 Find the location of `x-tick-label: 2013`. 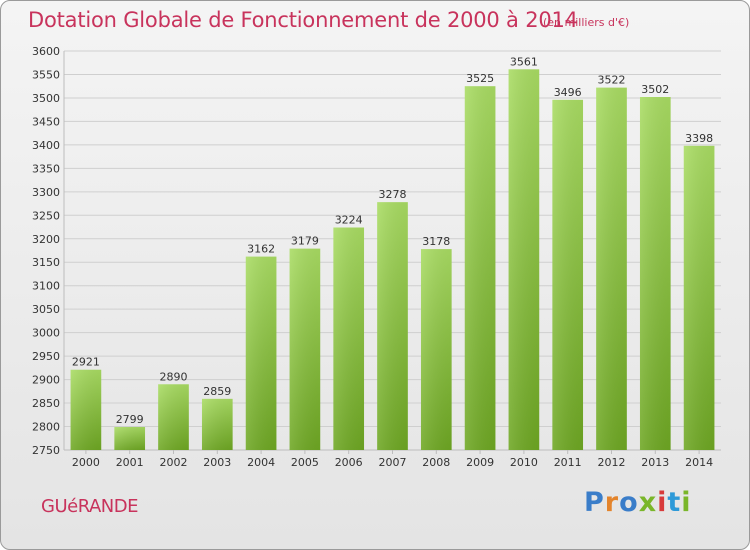

x-tick-label: 2013 is located at coordinates (655, 462).